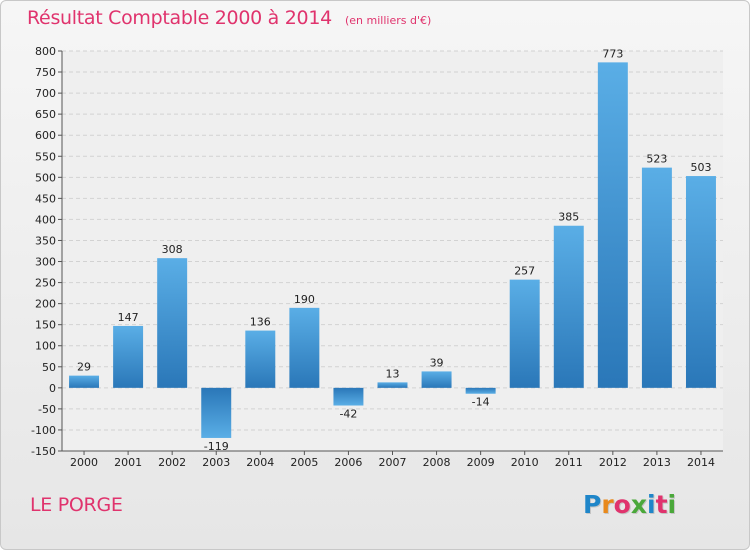 Image resolution: width=750 pixels, height=550 pixels. What do you see at coordinates (45, 93) in the screenshot?
I see `y-tick-label: 700` at bounding box center [45, 93].